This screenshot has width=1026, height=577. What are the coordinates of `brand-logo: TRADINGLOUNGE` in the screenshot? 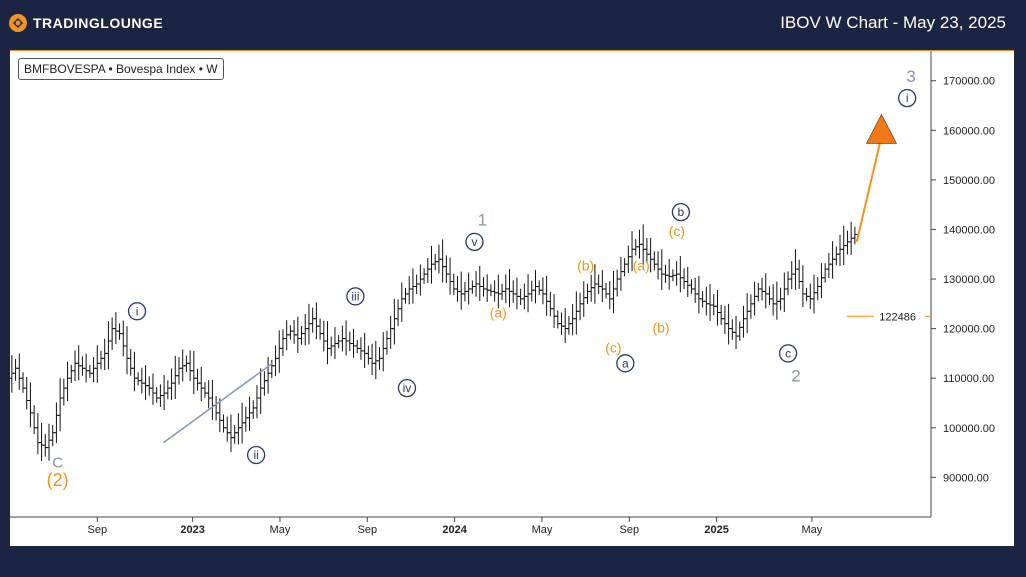 It's located at (85, 23).